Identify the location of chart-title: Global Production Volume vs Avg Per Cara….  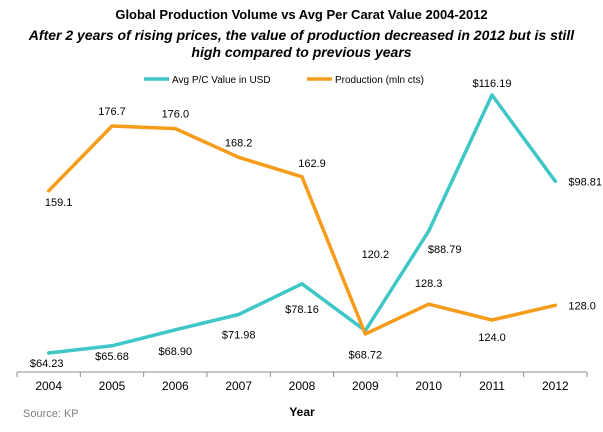
(301, 14).